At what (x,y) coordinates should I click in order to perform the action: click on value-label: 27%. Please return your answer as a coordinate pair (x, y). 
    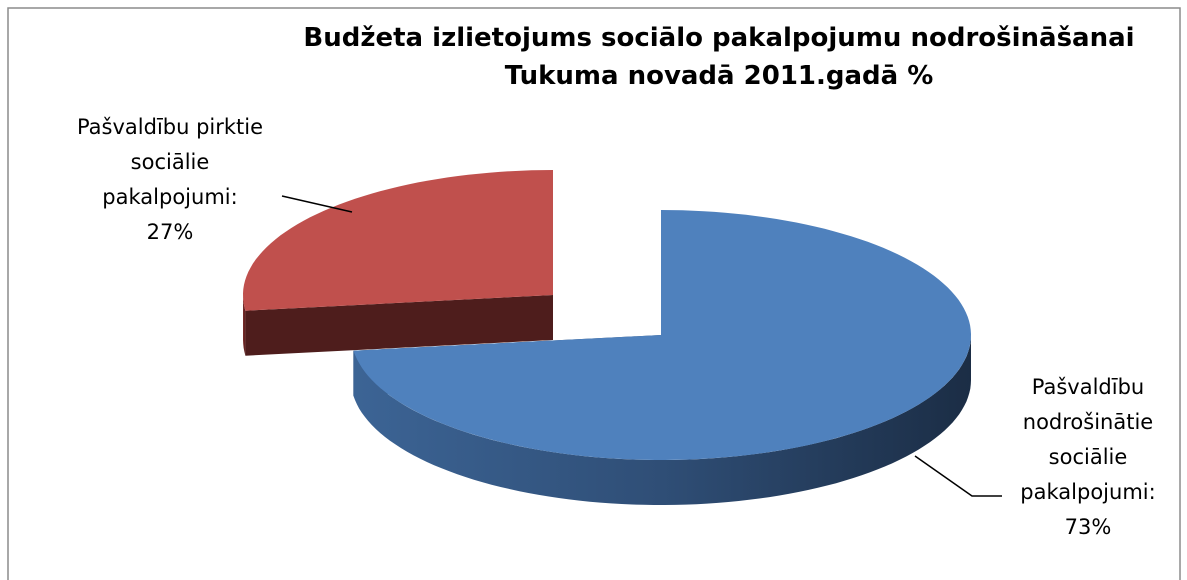
    Looking at the image, I should click on (170, 232).